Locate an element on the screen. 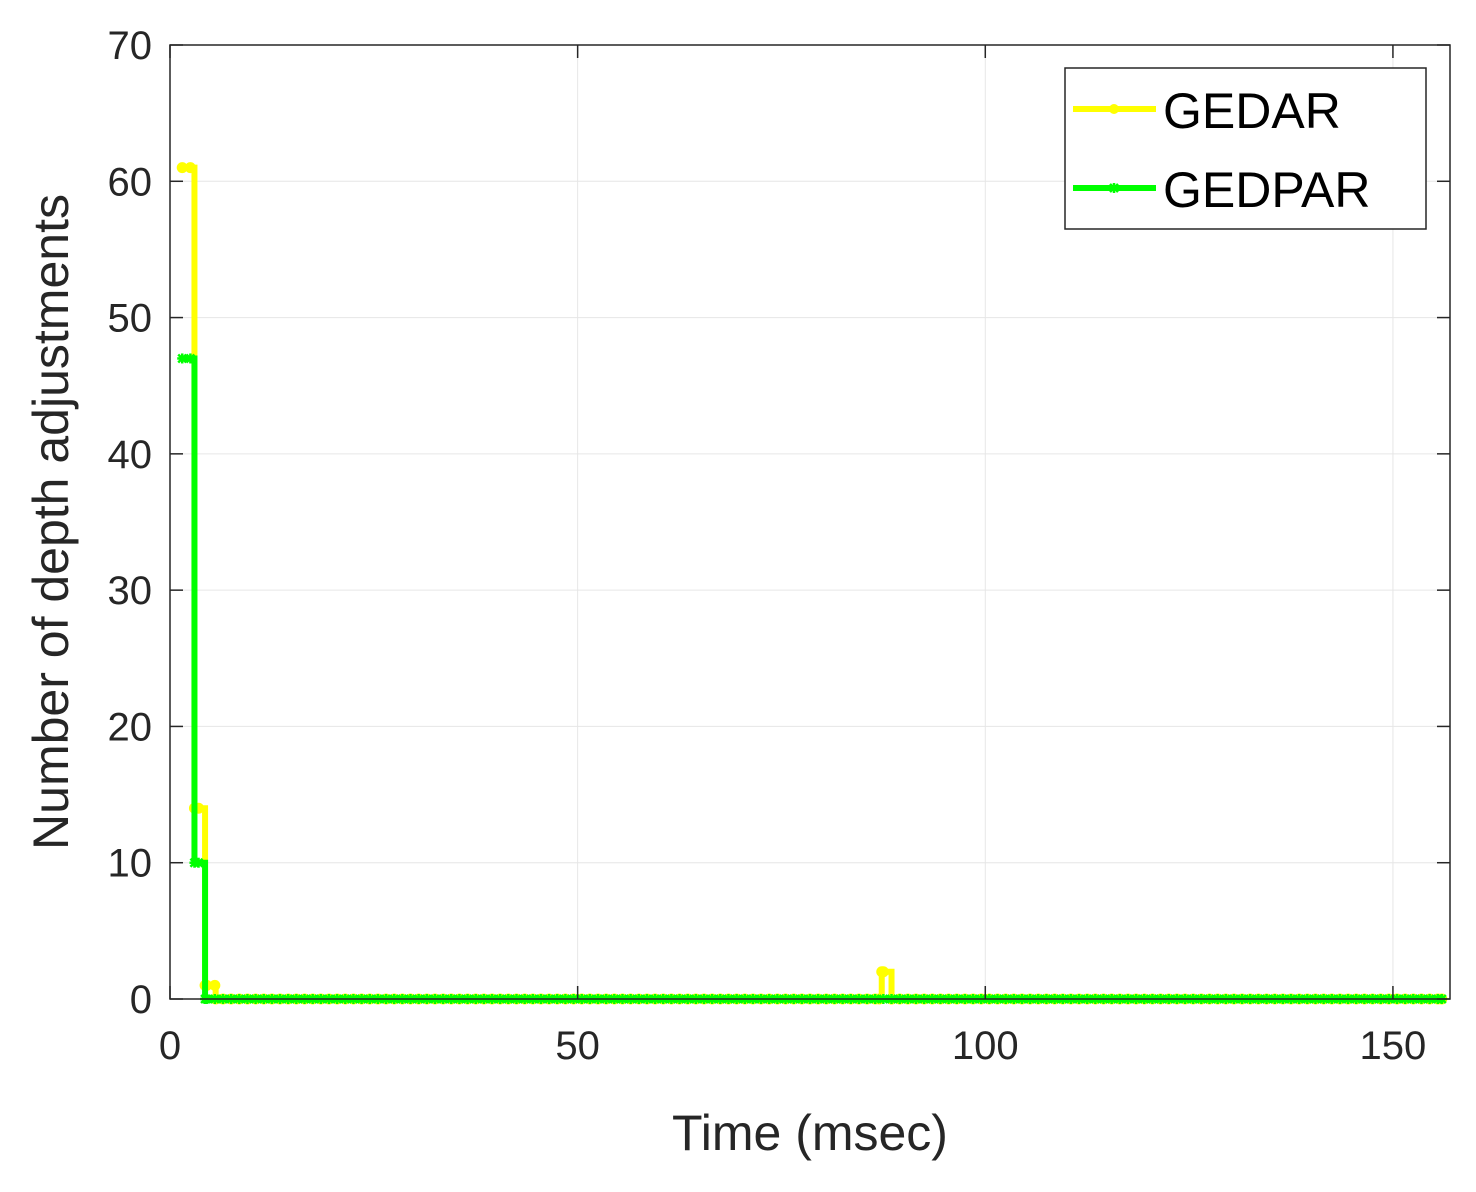 This screenshot has height=1192, width=1476. x-tick-label: 100 is located at coordinates (985, 1046).